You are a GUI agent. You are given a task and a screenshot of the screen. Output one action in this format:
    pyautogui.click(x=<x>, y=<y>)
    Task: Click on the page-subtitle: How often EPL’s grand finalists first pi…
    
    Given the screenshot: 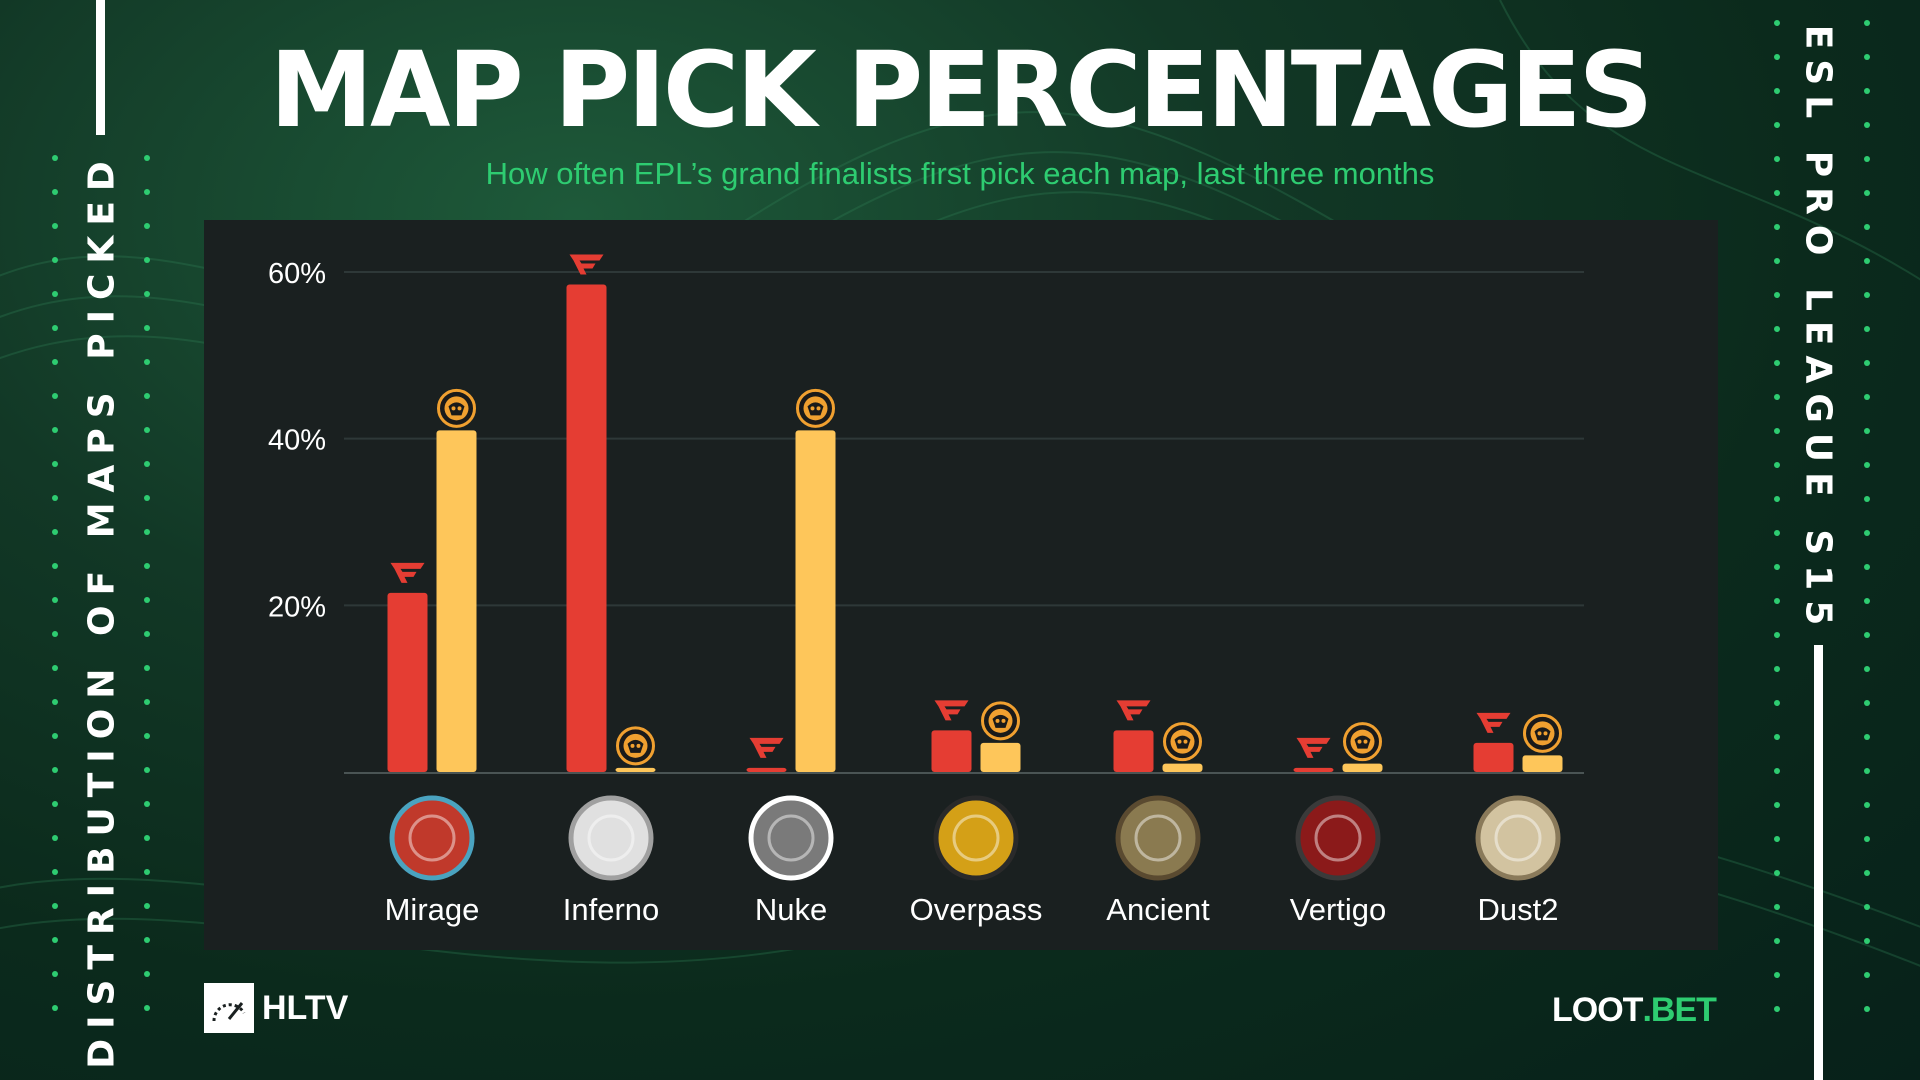 What is the action you would take?
    pyautogui.click(x=960, y=173)
    